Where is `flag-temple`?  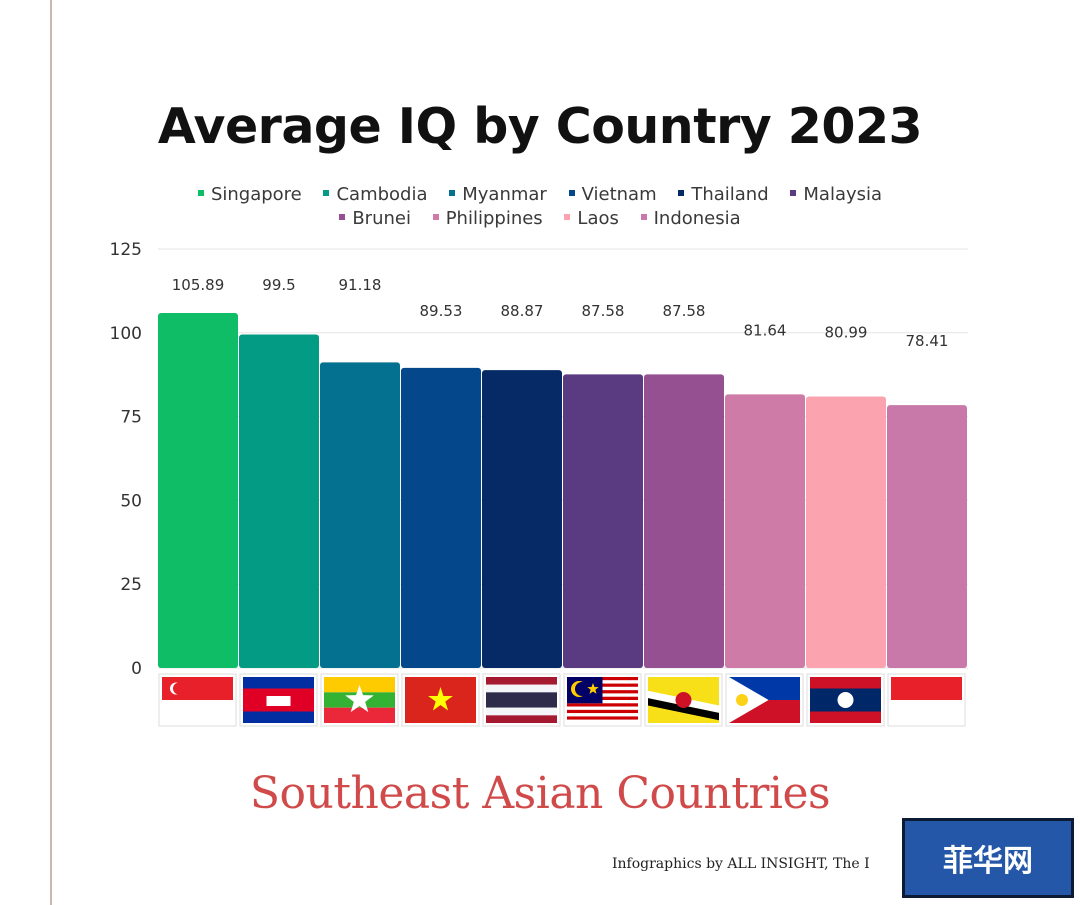
flag-temple is located at coordinates (278, 701).